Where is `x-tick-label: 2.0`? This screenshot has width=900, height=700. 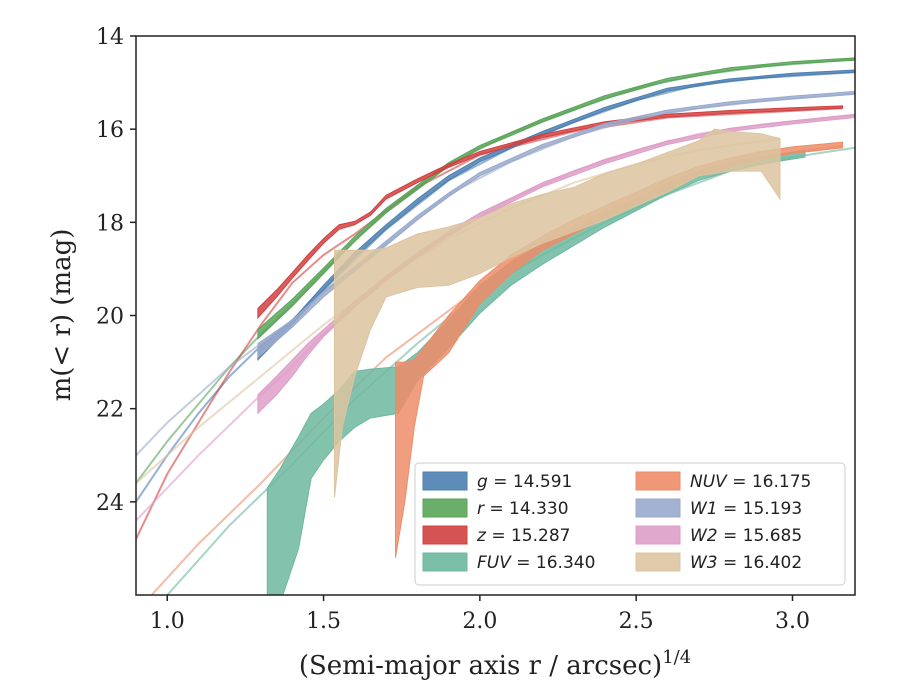
x-tick-label: 2.0 is located at coordinates (479, 621).